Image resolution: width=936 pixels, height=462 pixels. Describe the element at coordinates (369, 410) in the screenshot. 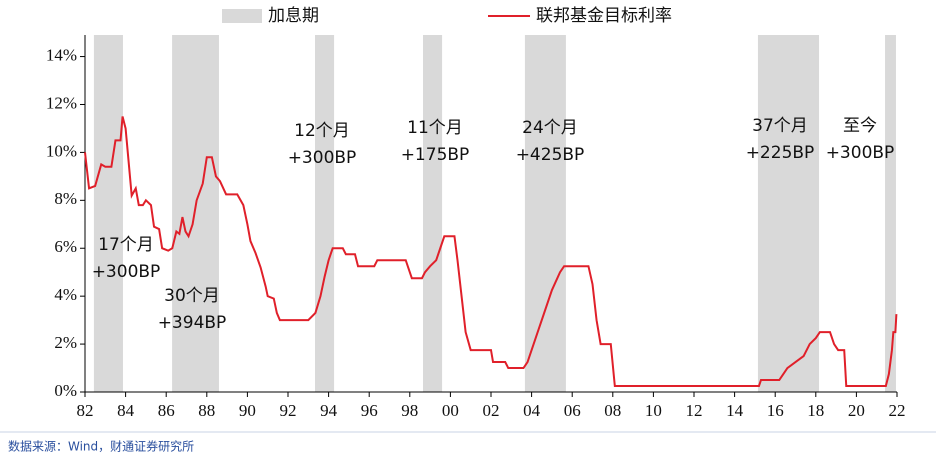

I see `x-tick-label: 96` at that location.